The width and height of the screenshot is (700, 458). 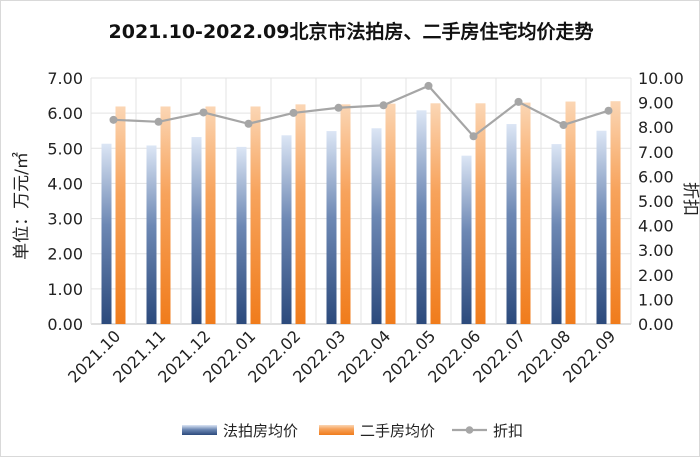 I want to click on y2-tick-label: 3.00, so click(x=656, y=250).